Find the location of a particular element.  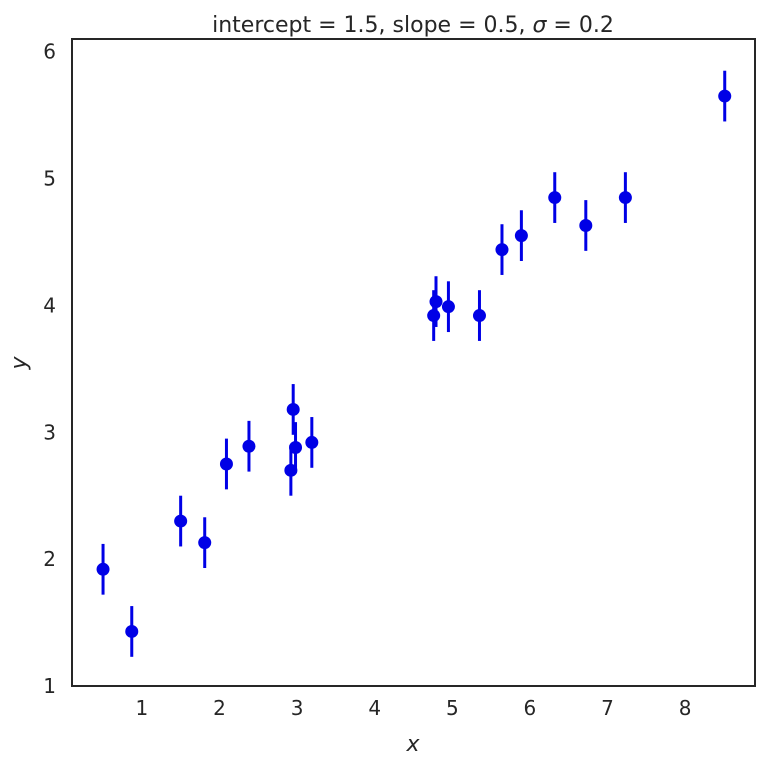

title-sigma-value: = 0.2 is located at coordinates (579, 25).